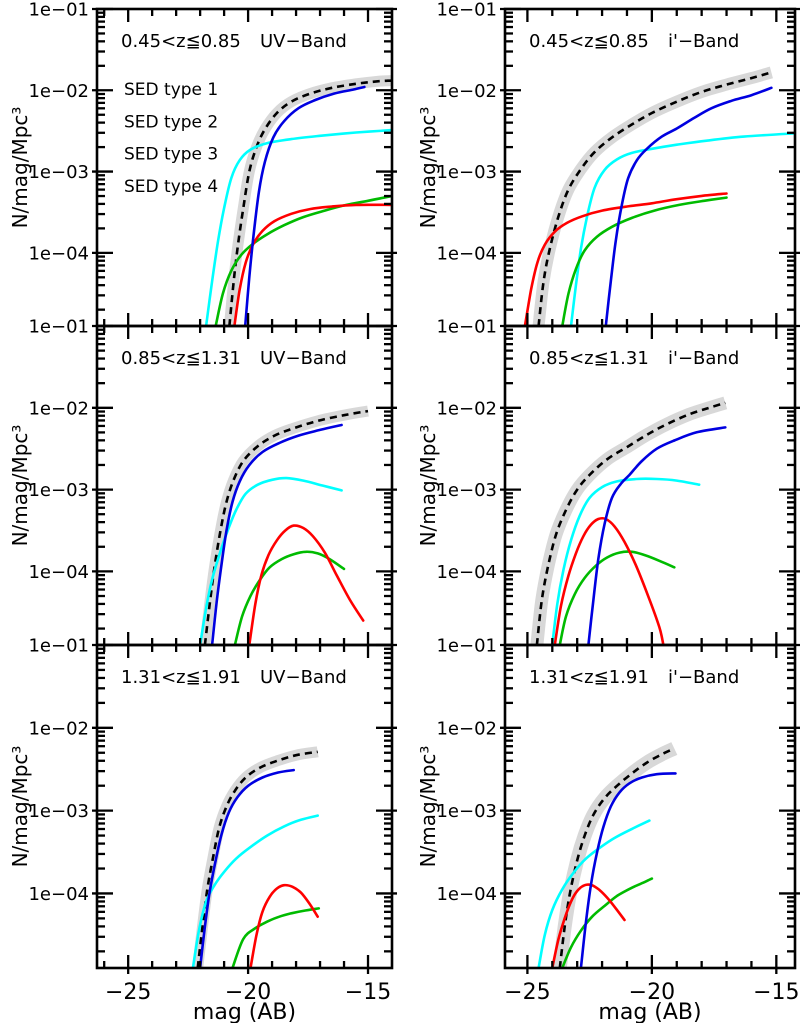 The width and height of the screenshot is (802, 1023). What do you see at coordinates (649, 1011) in the screenshot?
I see `x-axis-title: mag (AB)` at bounding box center [649, 1011].